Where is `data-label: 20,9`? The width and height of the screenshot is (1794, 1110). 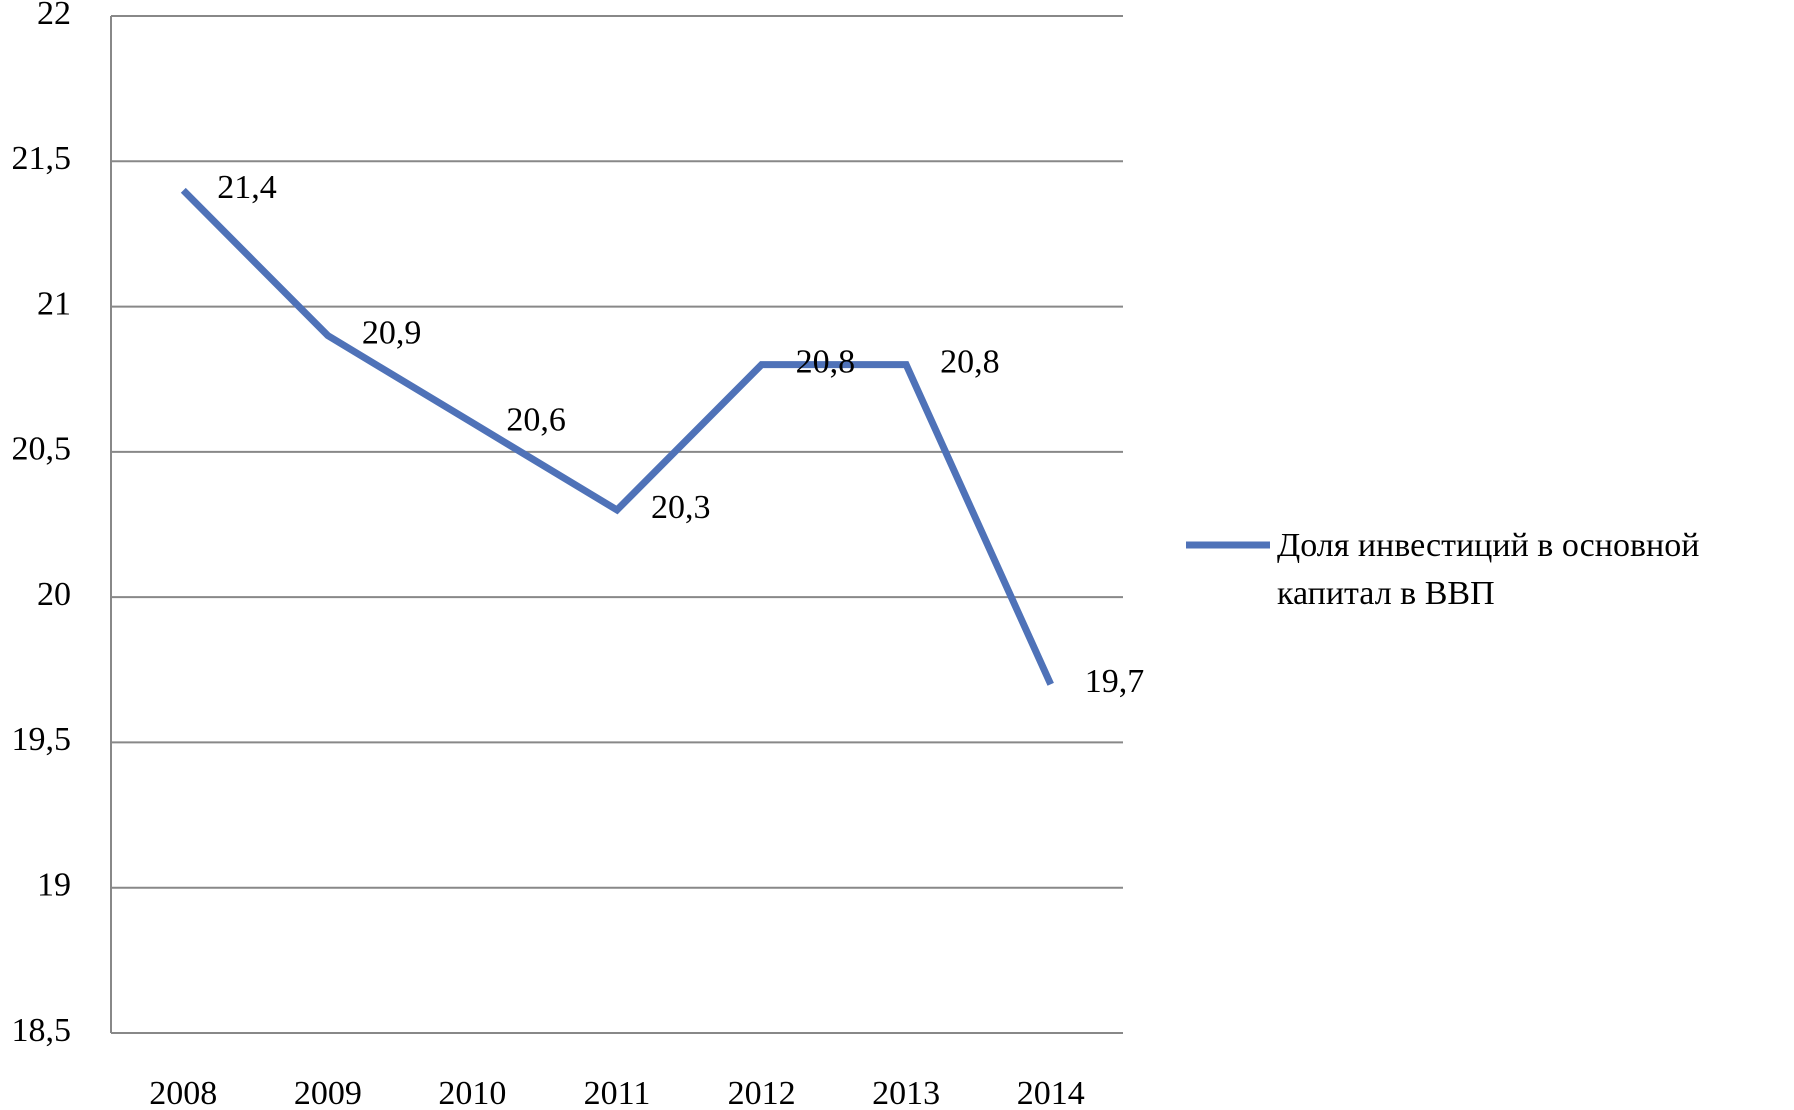 data-label: 20,9 is located at coordinates (392, 332).